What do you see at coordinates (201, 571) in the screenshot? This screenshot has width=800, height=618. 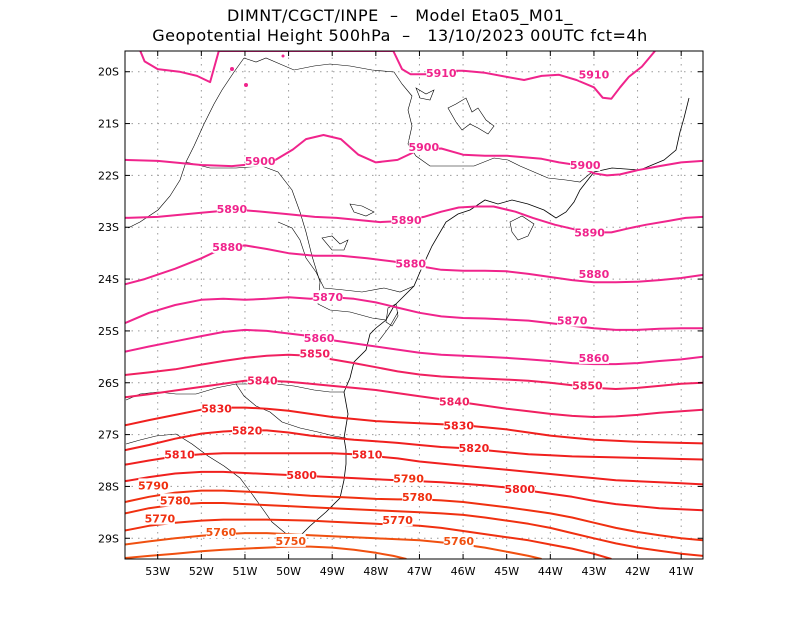 I see `lon-tick-label: 52W` at bounding box center [201, 571].